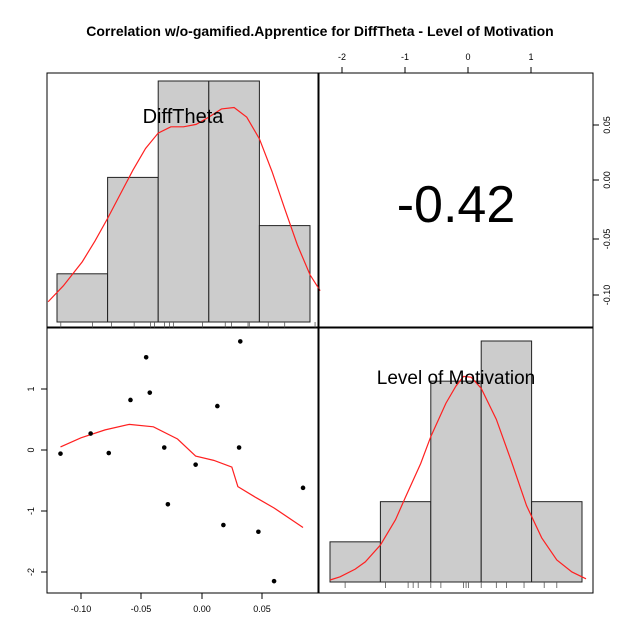 This screenshot has width=640, height=640. Describe the element at coordinates (184, 204) in the screenshot. I see `density-curve-difftheta` at that location.